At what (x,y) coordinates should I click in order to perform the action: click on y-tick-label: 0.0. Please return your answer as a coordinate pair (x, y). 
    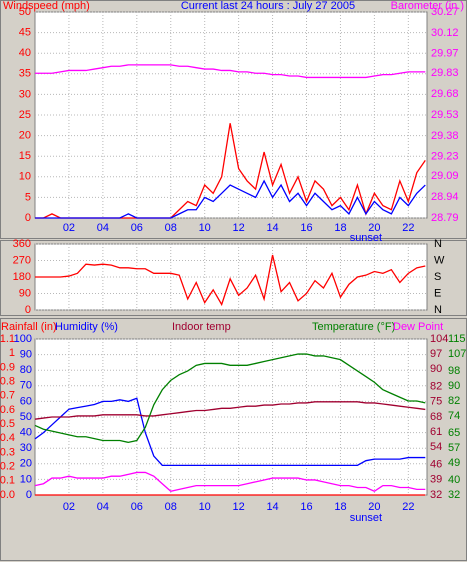
    Looking at the image, I should click on (7, 495).